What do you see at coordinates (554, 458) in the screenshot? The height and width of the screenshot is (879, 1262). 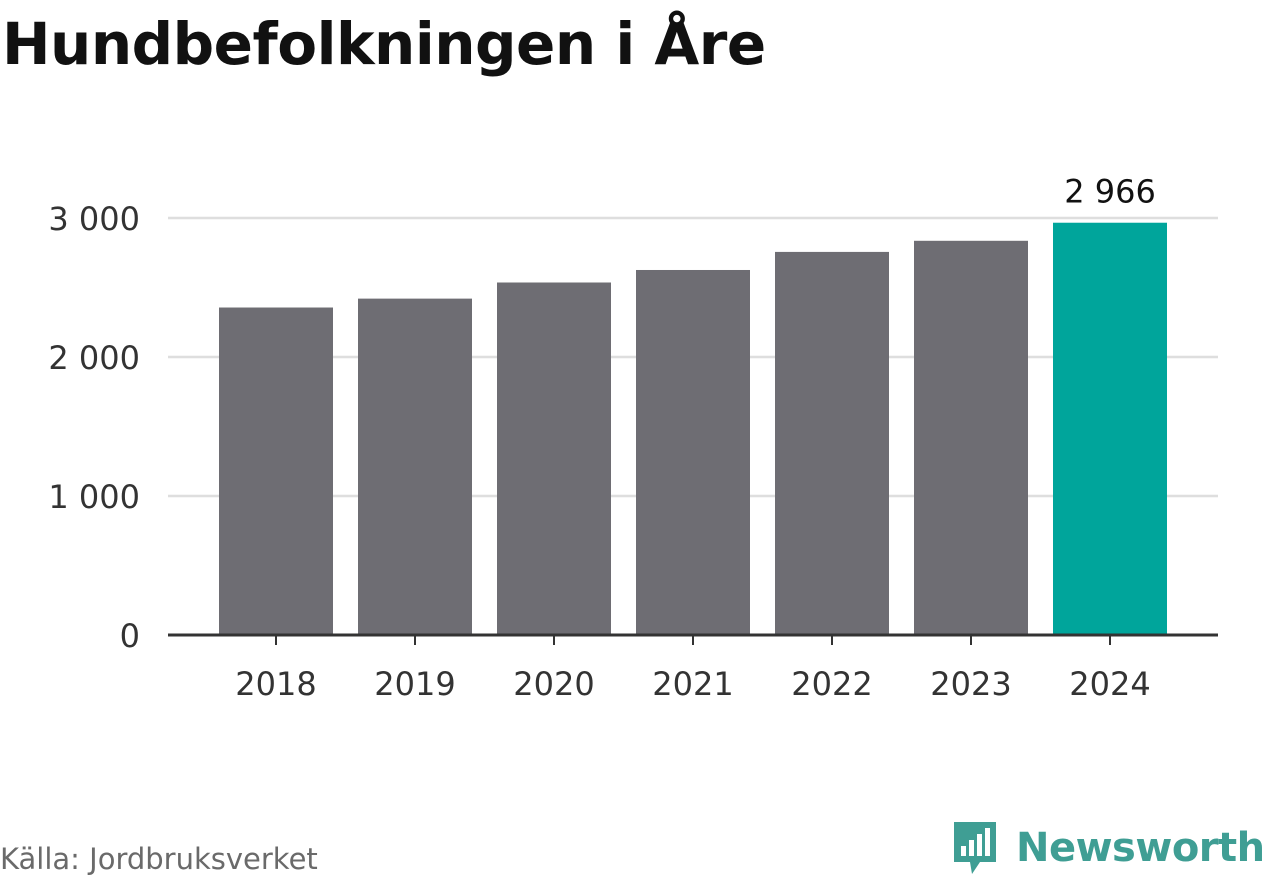 I see `bar-2020` at bounding box center [554, 458].